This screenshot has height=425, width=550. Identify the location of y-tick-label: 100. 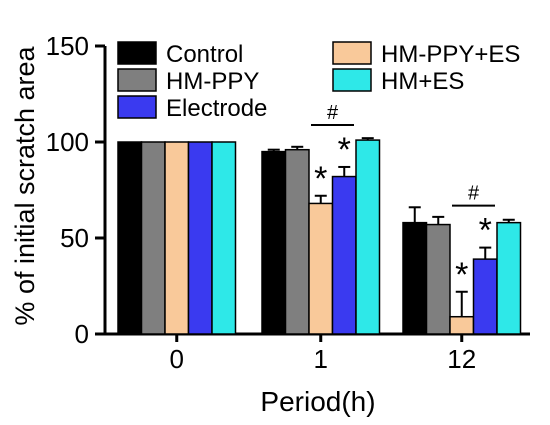
(67, 142).